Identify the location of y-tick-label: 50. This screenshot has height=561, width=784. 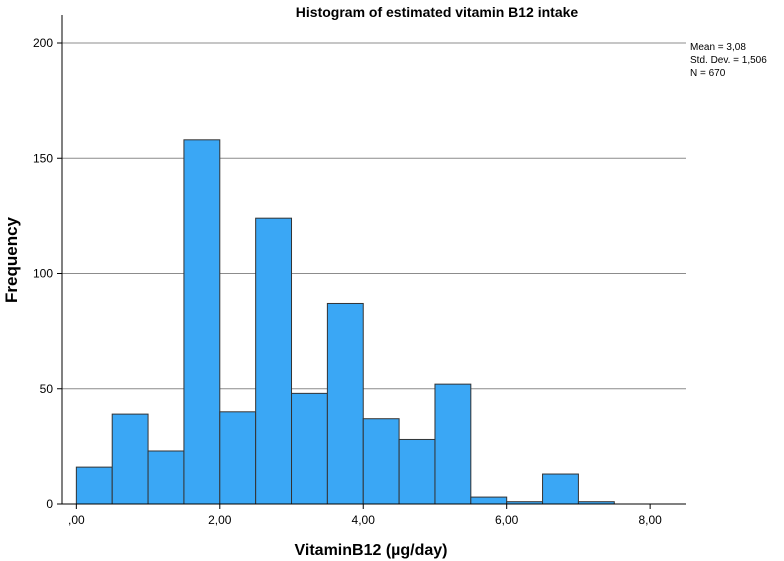
(47, 389).